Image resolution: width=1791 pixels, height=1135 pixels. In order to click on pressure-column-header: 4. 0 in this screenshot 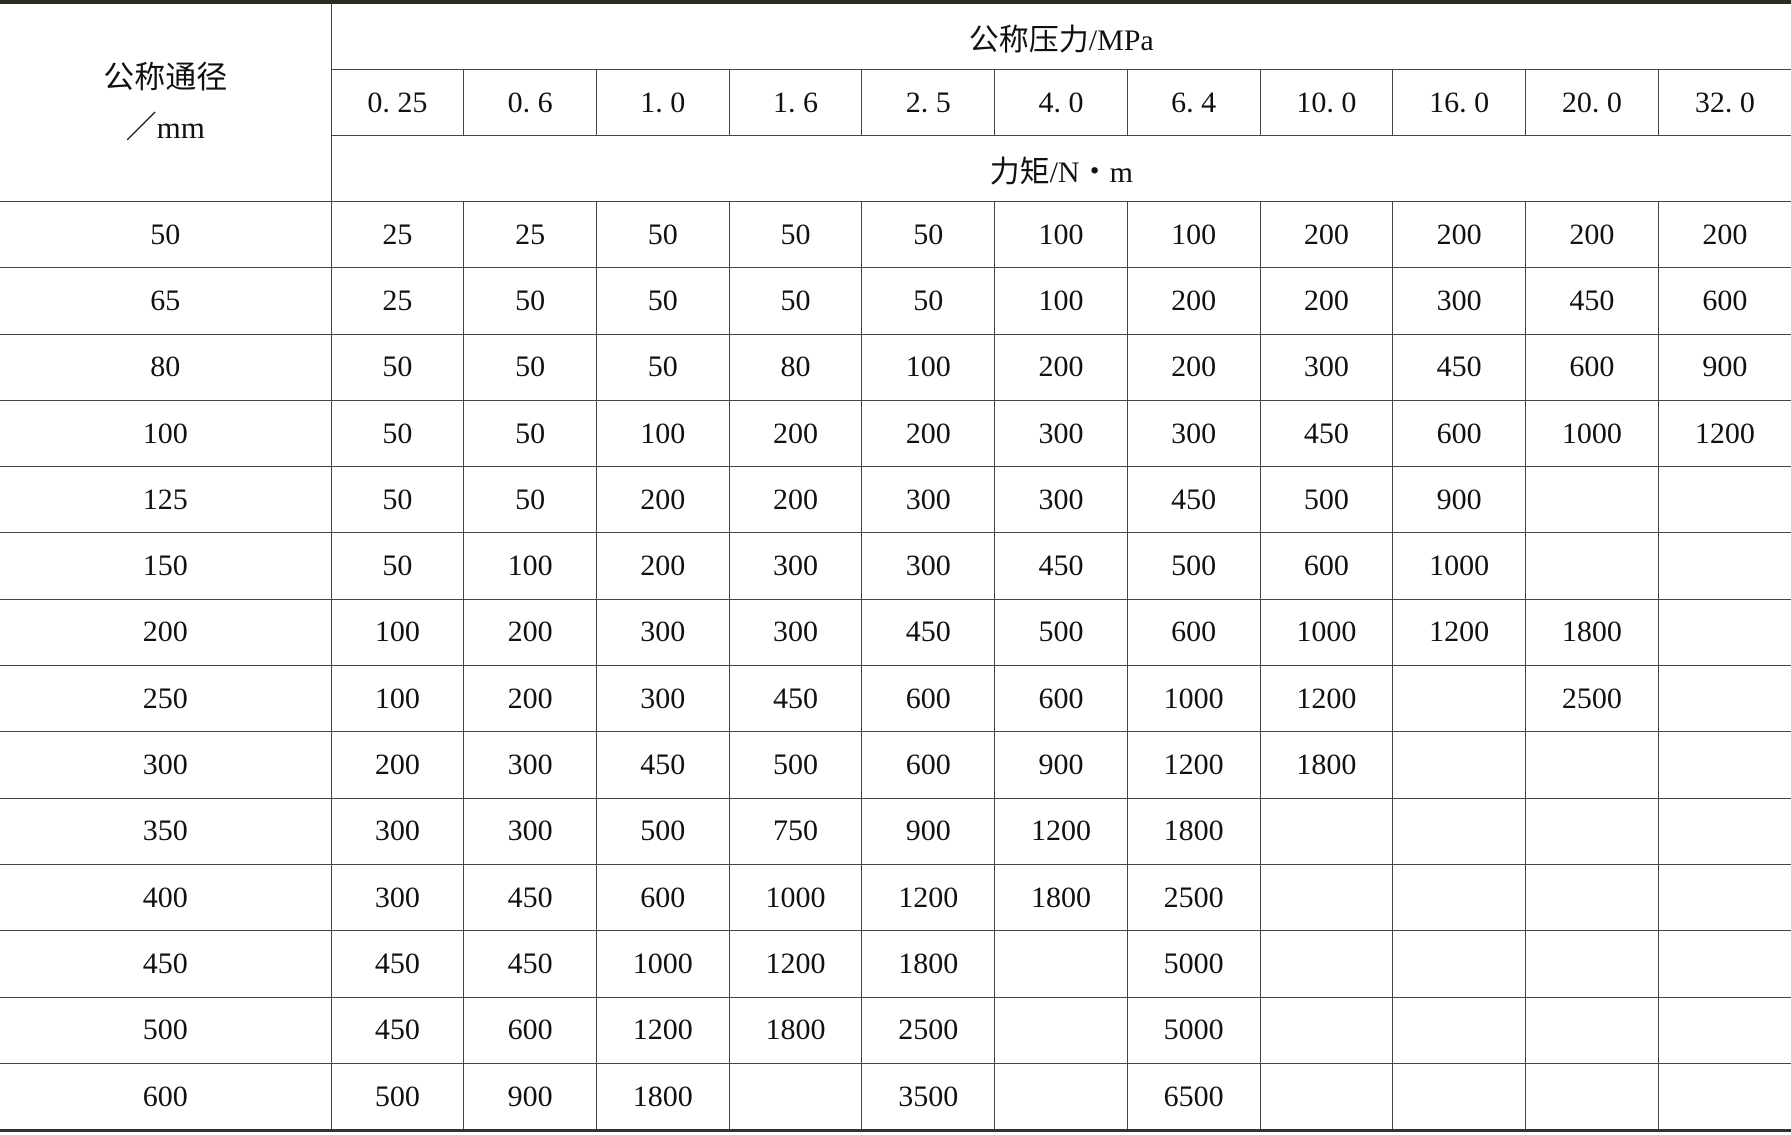, I will do `click(1061, 102)`.